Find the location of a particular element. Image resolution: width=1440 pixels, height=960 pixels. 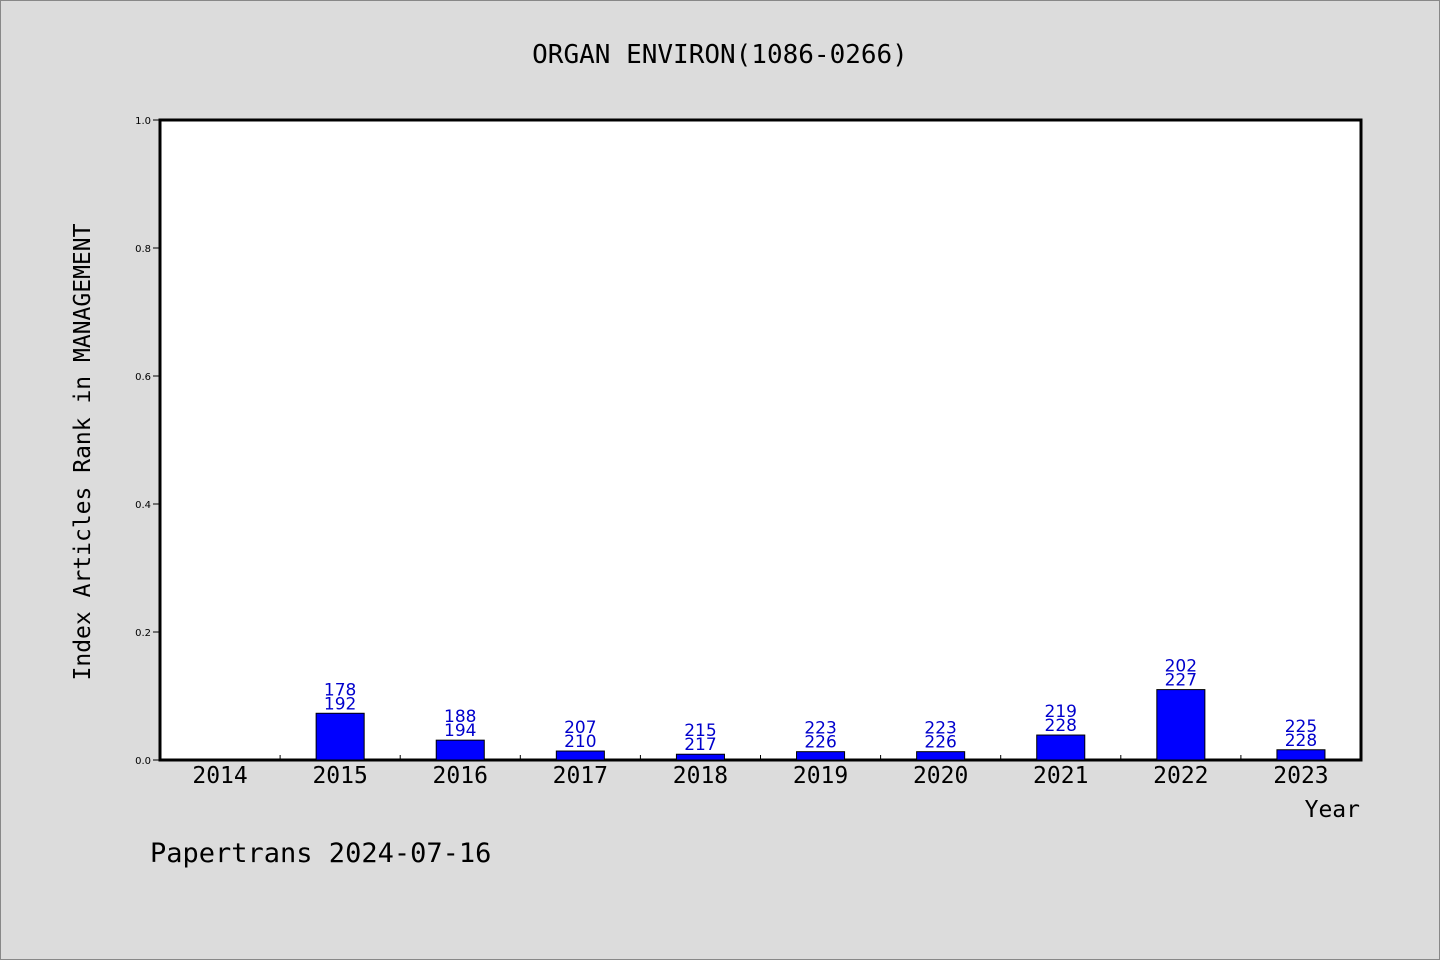

y-tick-label: 0.4 is located at coordinates (143, 505).